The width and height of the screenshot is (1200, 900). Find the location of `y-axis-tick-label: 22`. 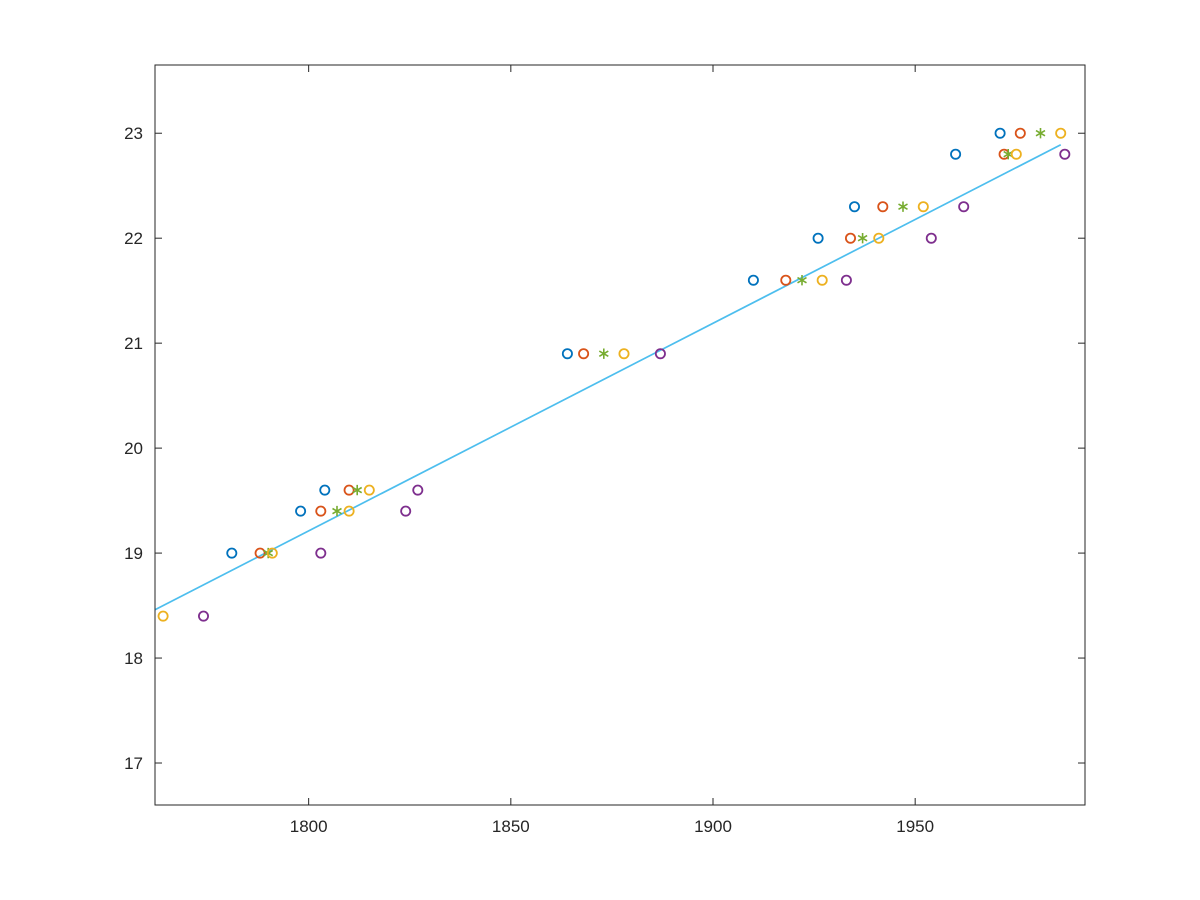

y-axis-tick-label: 22 is located at coordinates (133, 238).